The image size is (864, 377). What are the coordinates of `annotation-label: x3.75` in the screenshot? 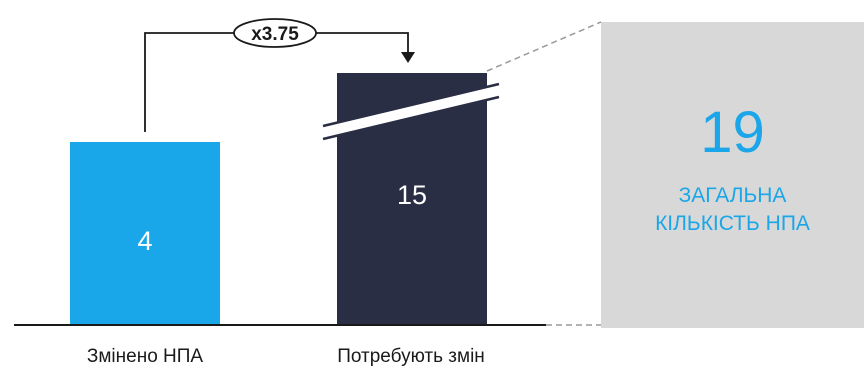 It's located at (275, 34).